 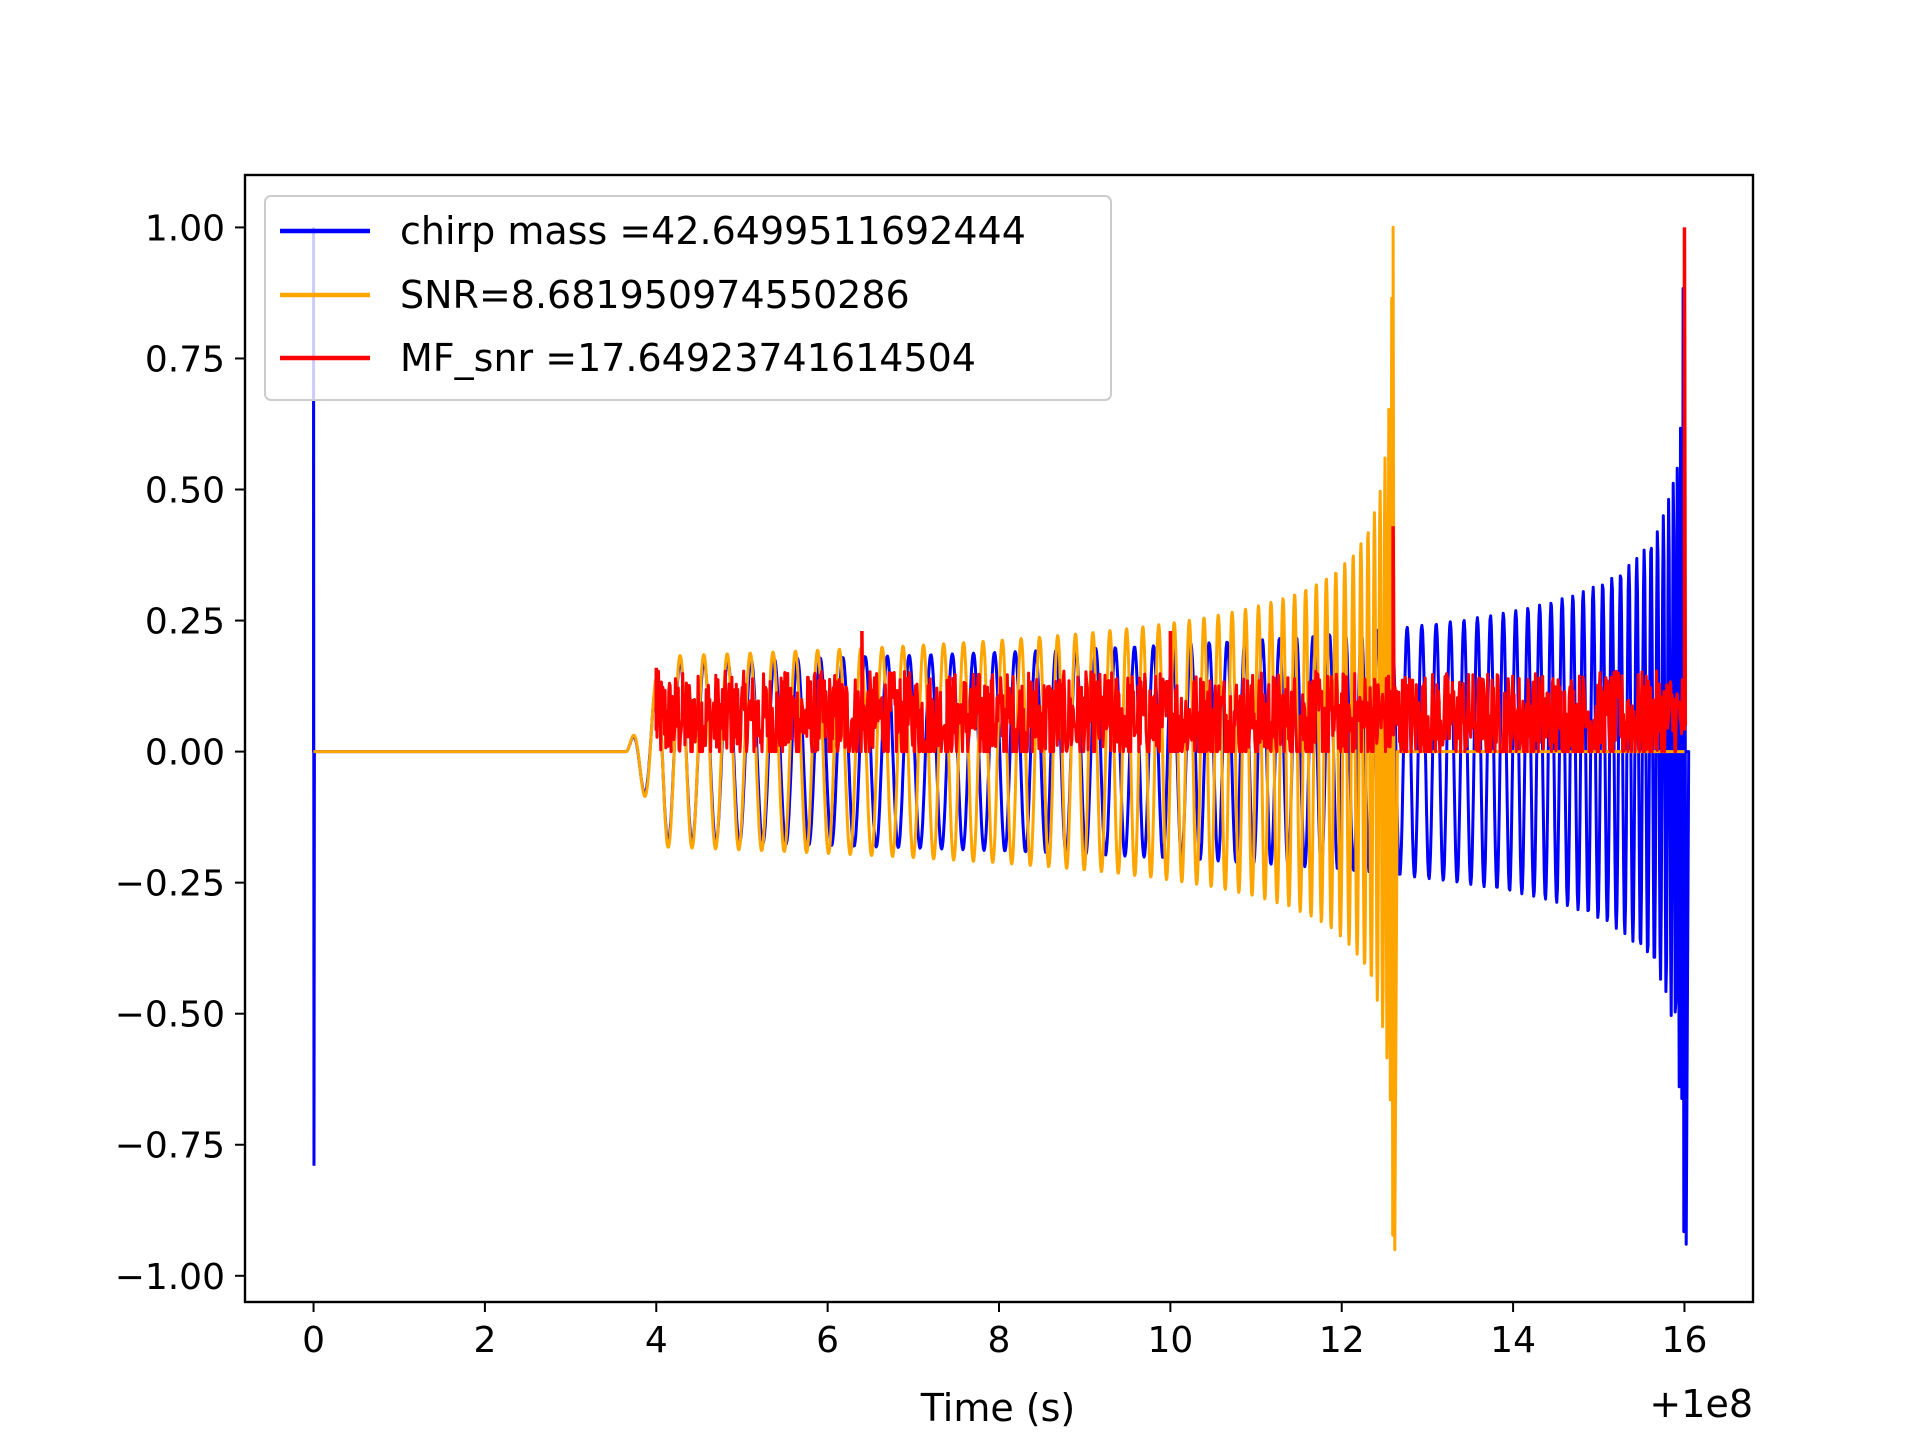 I want to click on y-tick-label: −1.00, so click(x=170, y=1277).